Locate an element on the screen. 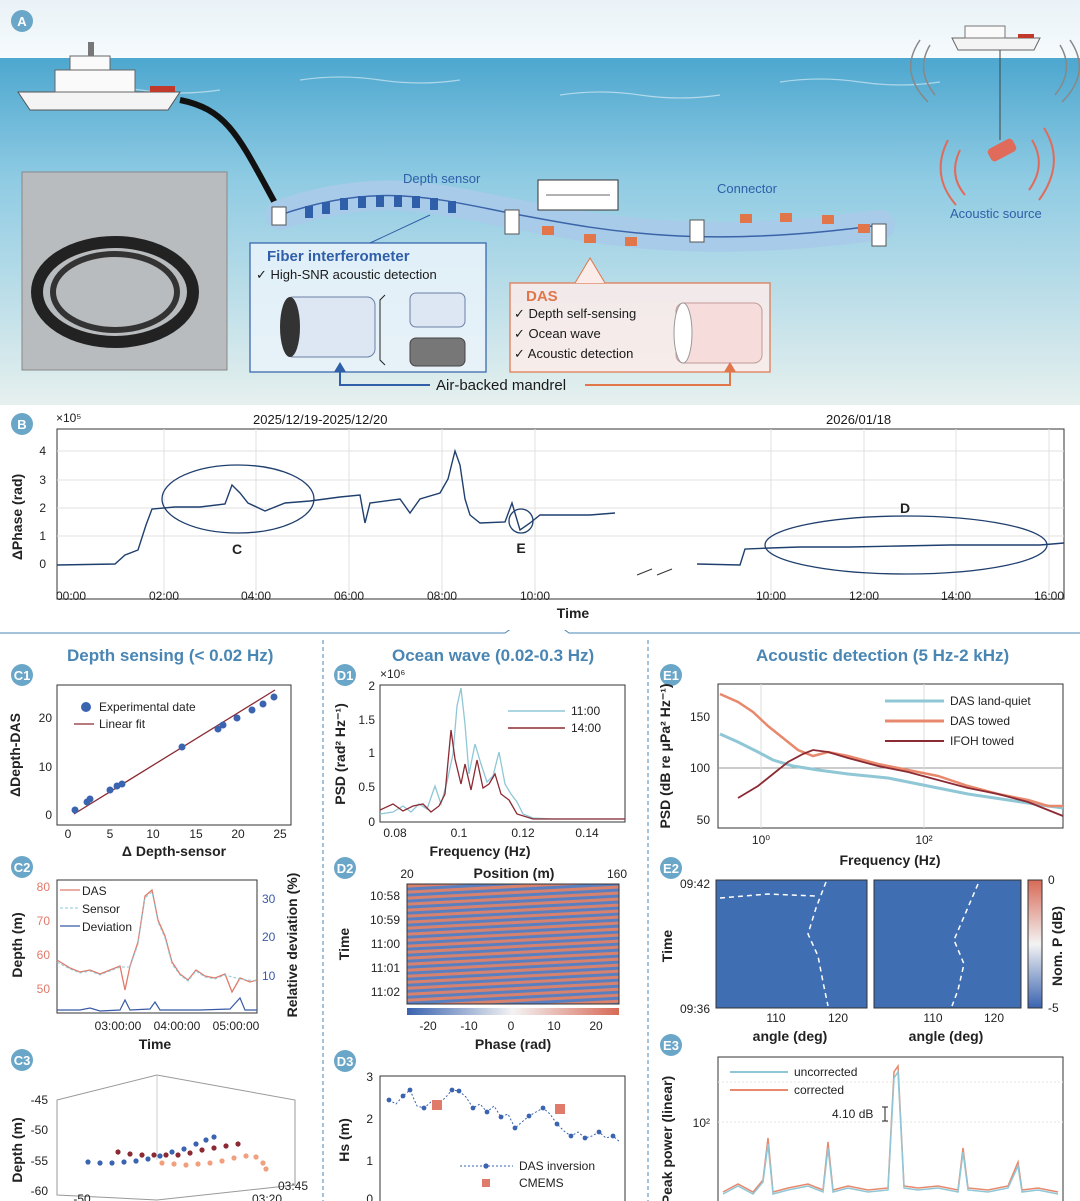 Image resolution: width=1080 pixels, height=1201 pixels. d2-cbar-tick: 20 is located at coordinates (596, 1026).